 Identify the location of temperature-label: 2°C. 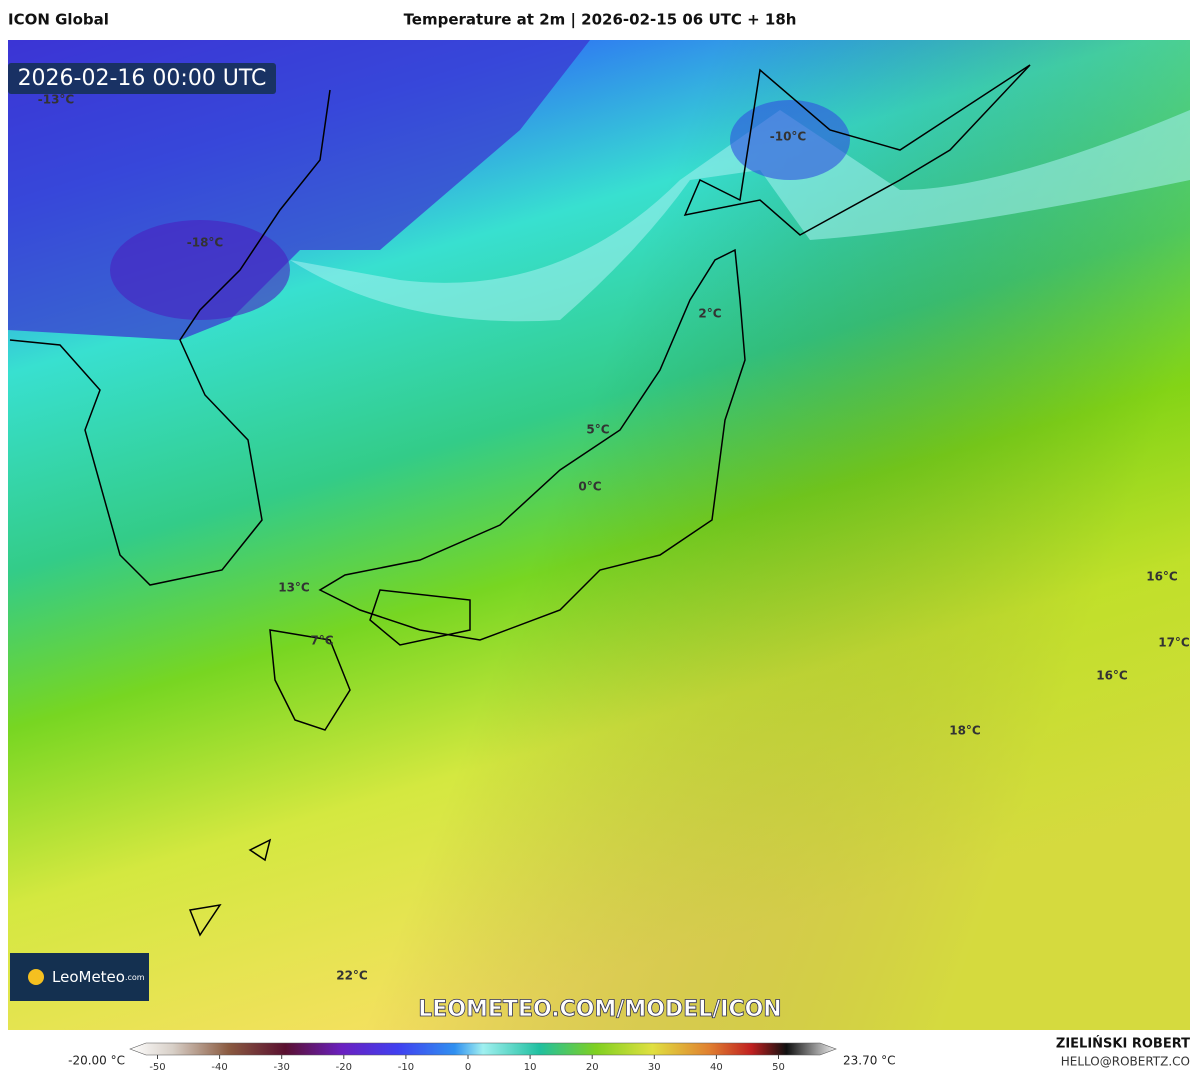
(709, 314).